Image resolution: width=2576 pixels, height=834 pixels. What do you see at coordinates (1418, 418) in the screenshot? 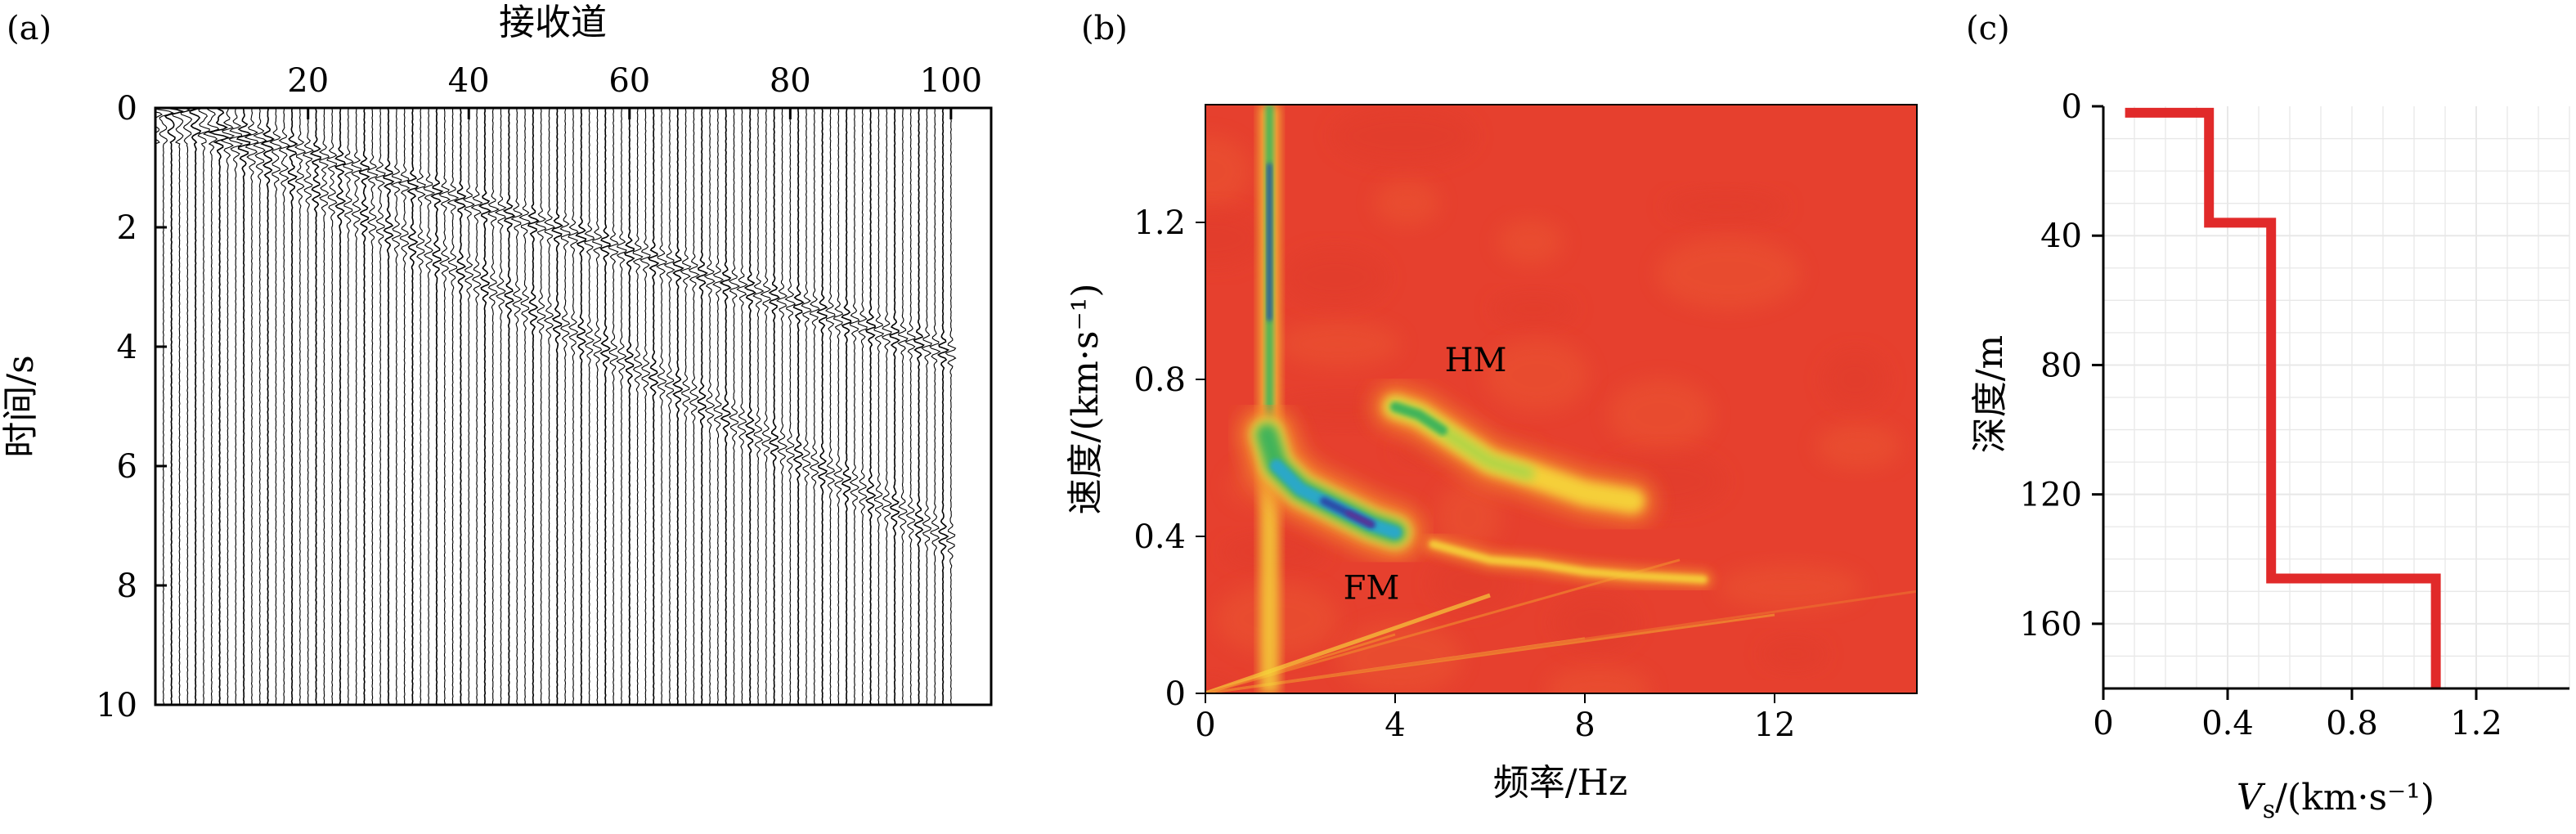
I see `hm-ridge-green` at bounding box center [1418, 418].